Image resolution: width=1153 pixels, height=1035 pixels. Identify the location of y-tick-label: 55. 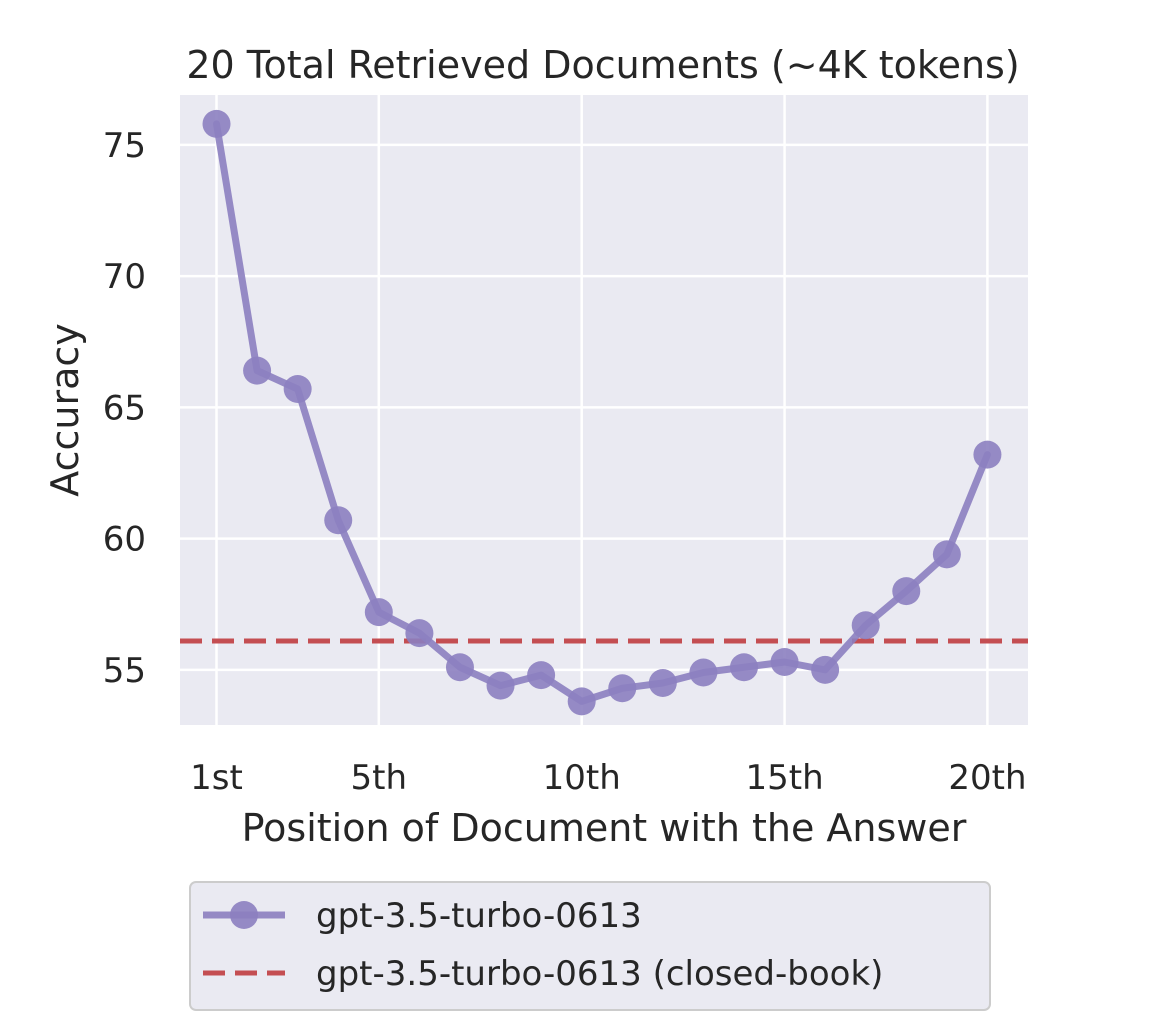
(124, 671).